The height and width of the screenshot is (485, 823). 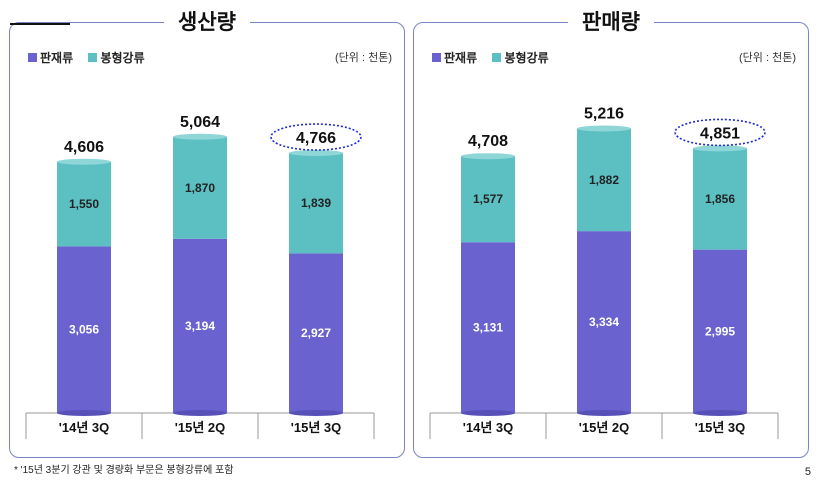 What do you see at coordinates (84, 147) in the screenshot?
I see `total-label: 4,606` at bounding box center [84, 147].